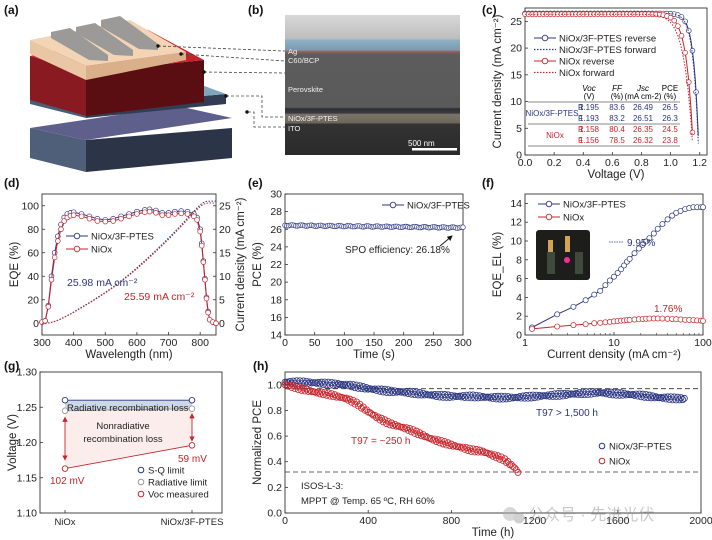 This screenshot has width=712, height=540. What do you see at coordinates (549, 204) in the screenshot?
I see `legend-f-0-marker` at bounding box center [549, 204].